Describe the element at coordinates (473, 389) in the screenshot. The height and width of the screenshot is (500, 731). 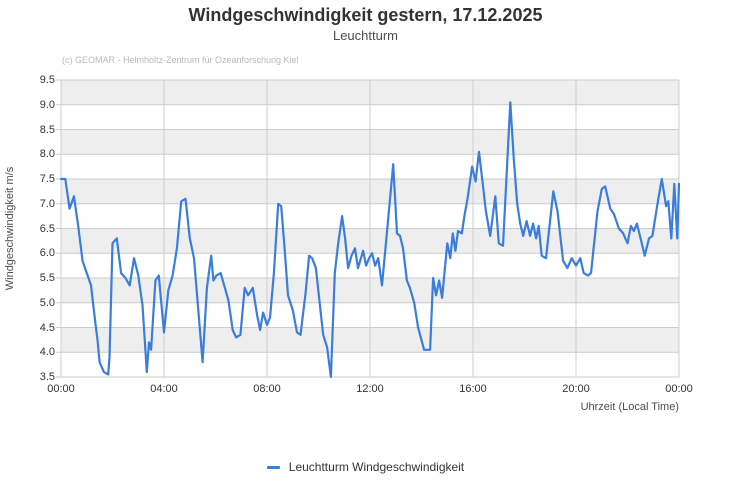
I see `x-tick-label: 16:00` at that location.